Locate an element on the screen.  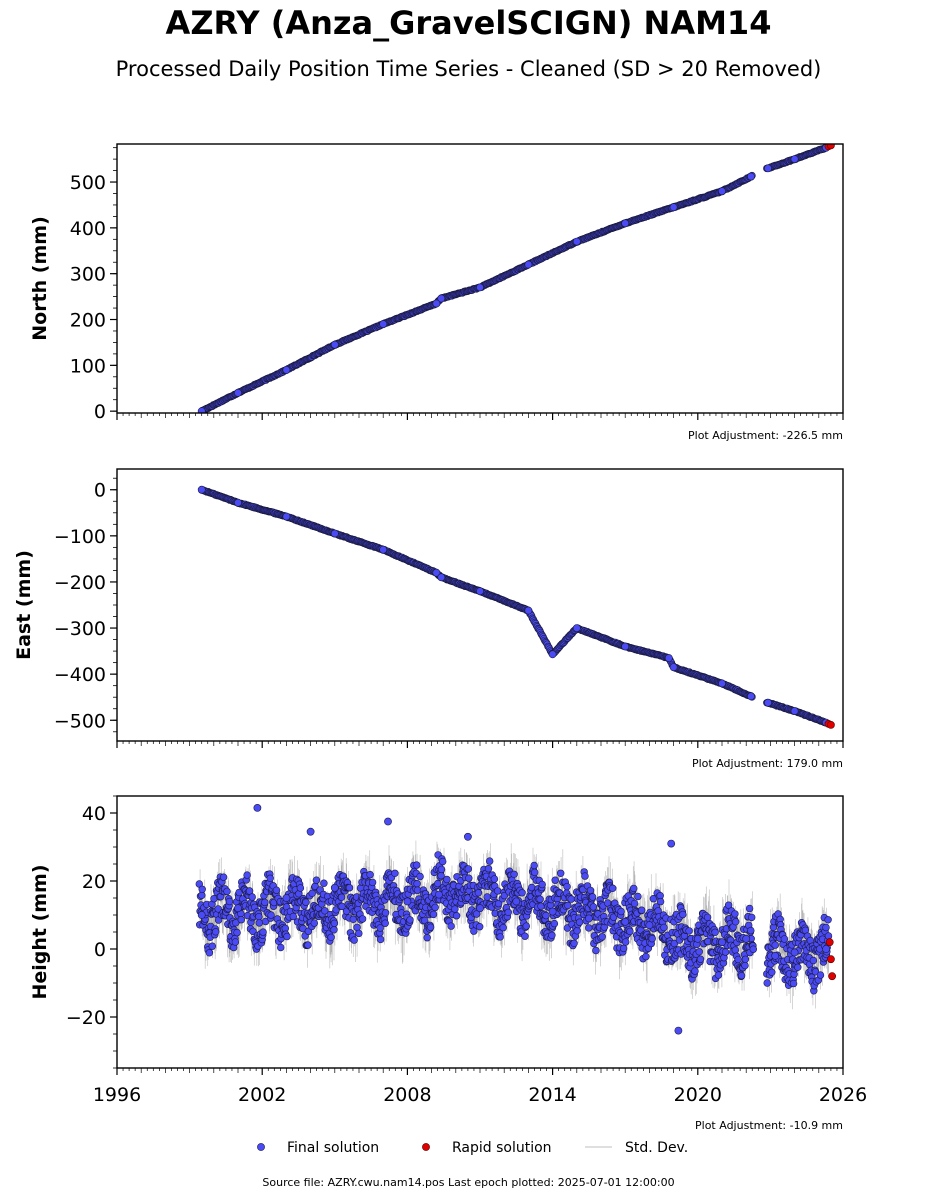
y-tick-label: 300 is located at coordinates (88, 275).